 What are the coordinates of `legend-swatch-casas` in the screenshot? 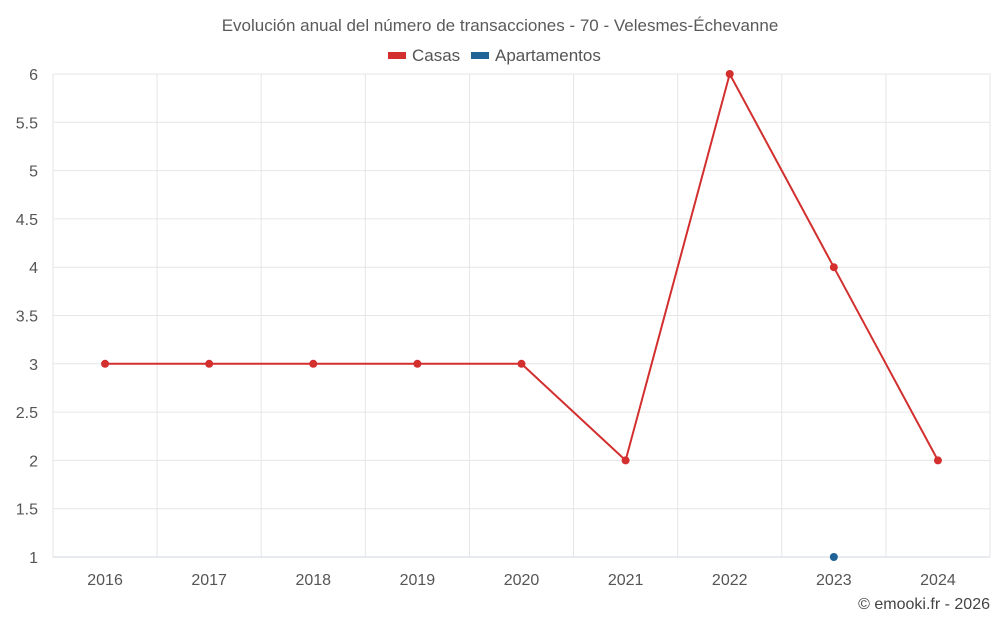 It's located at (397, 55).